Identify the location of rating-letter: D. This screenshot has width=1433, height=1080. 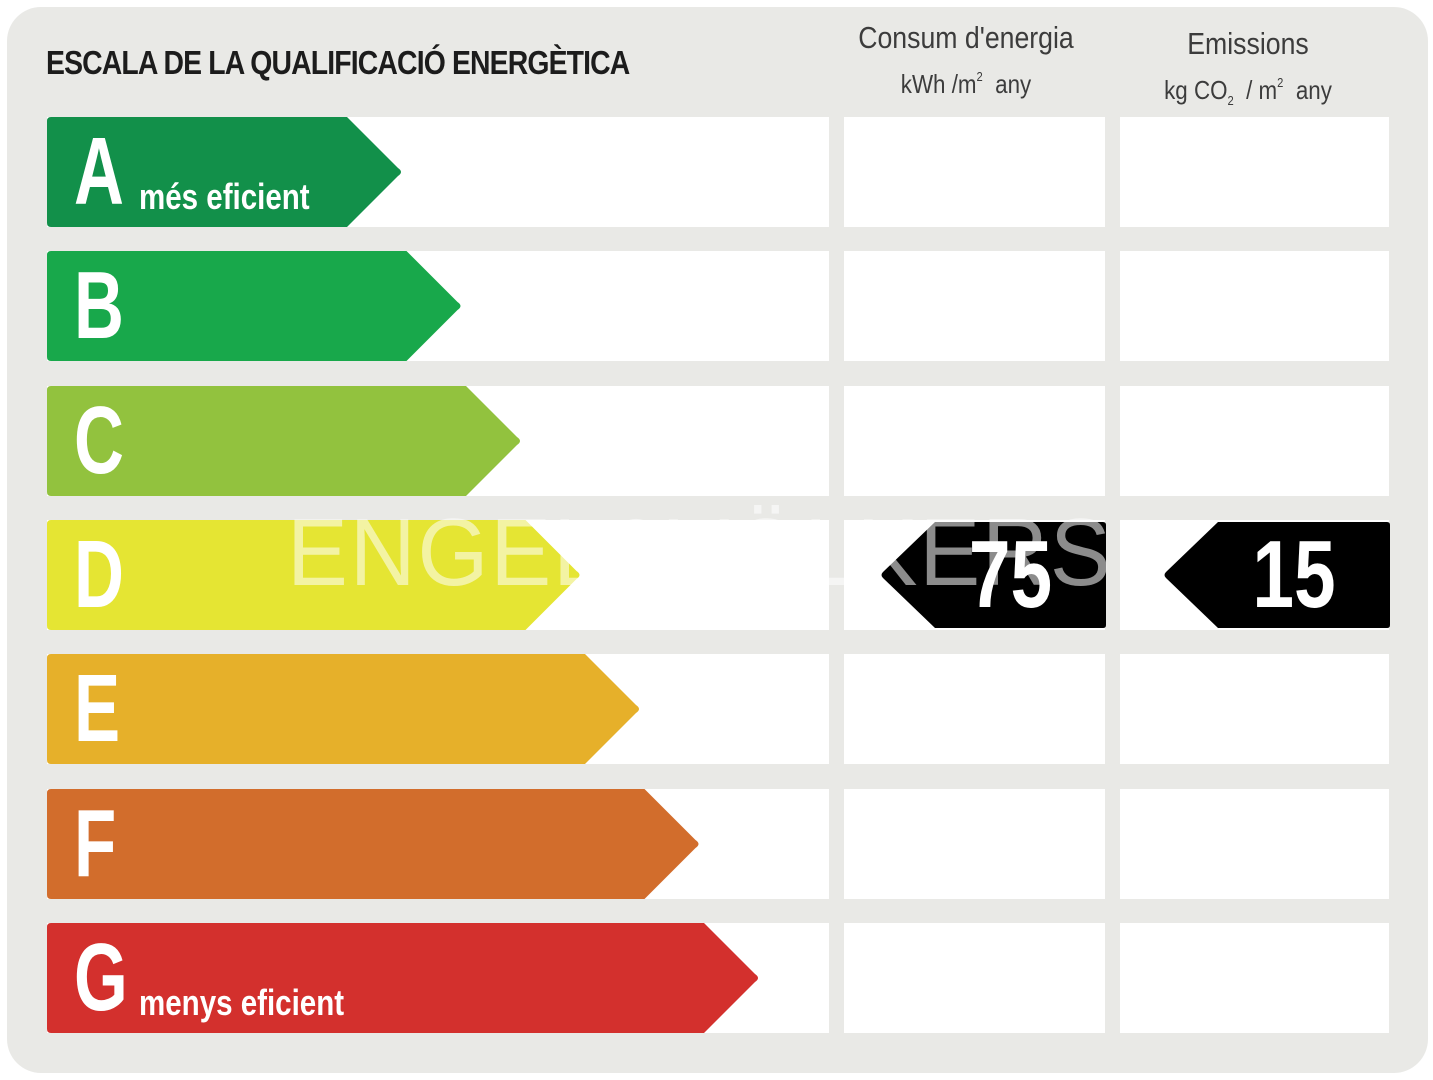
(99, 574).